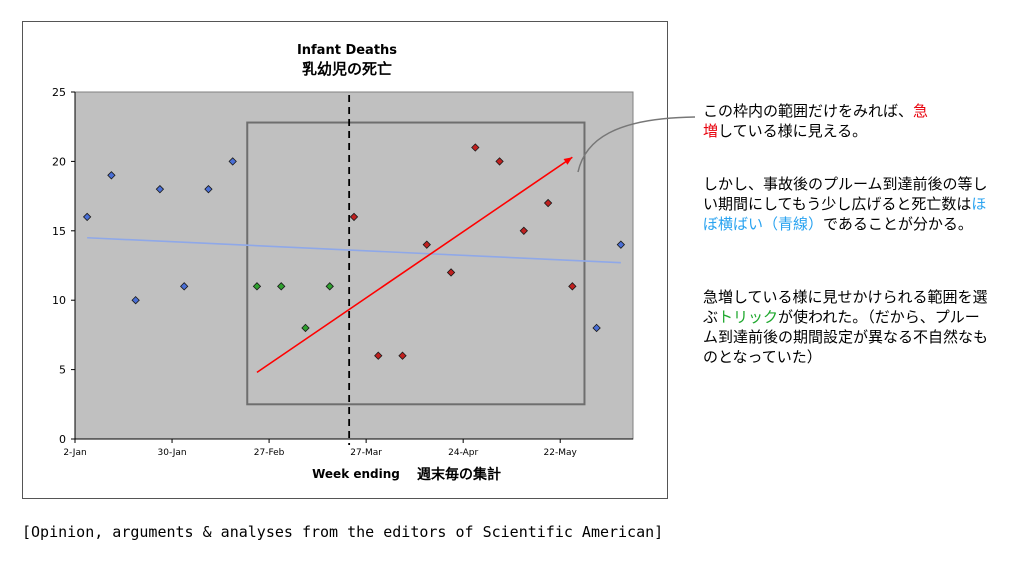  Describe the element at coordinates (347, 50) in the screenshot. I see `chart-title: Infant Deaths` at that location.